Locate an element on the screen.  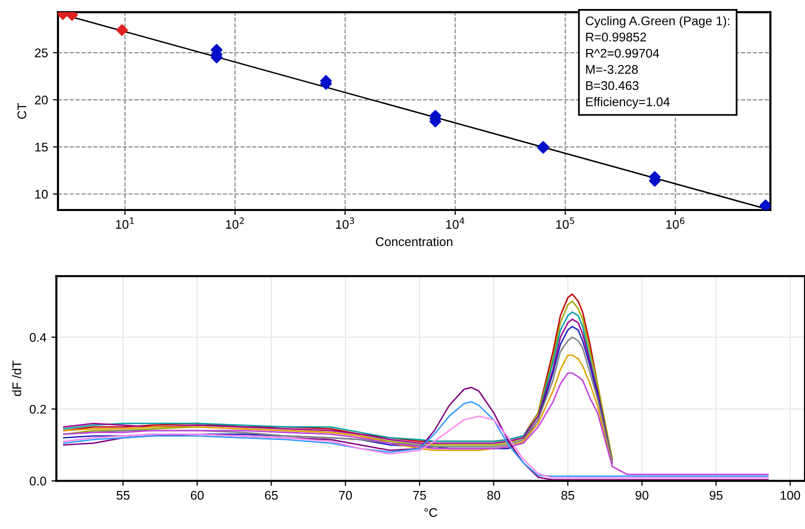
y-tick-label: 0.2 is located at coordinates (38, 409).